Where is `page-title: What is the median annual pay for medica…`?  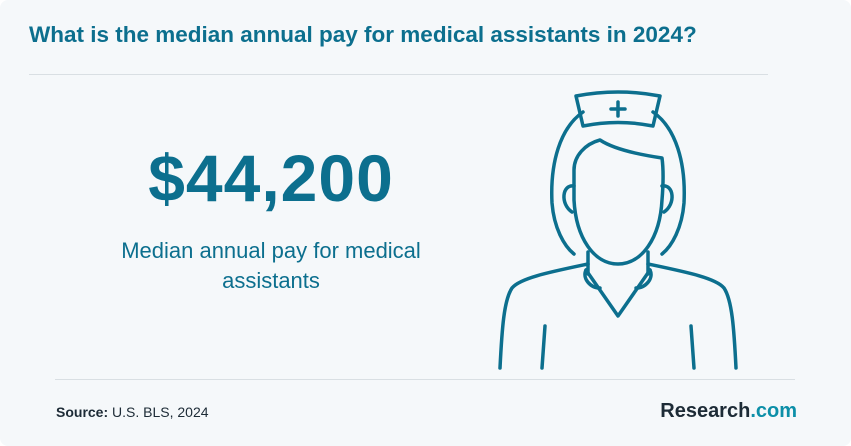
page-title: What is the median annual pay for medica… is located at coordinates (363, 34).